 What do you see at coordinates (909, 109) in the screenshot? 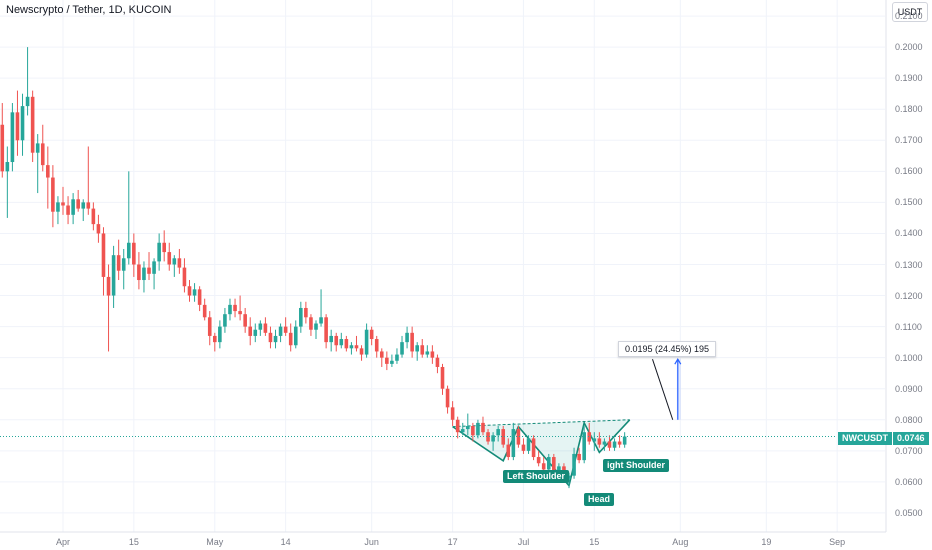
I see `price-tick-label: 0.1800` at bounding box center [909, 109].